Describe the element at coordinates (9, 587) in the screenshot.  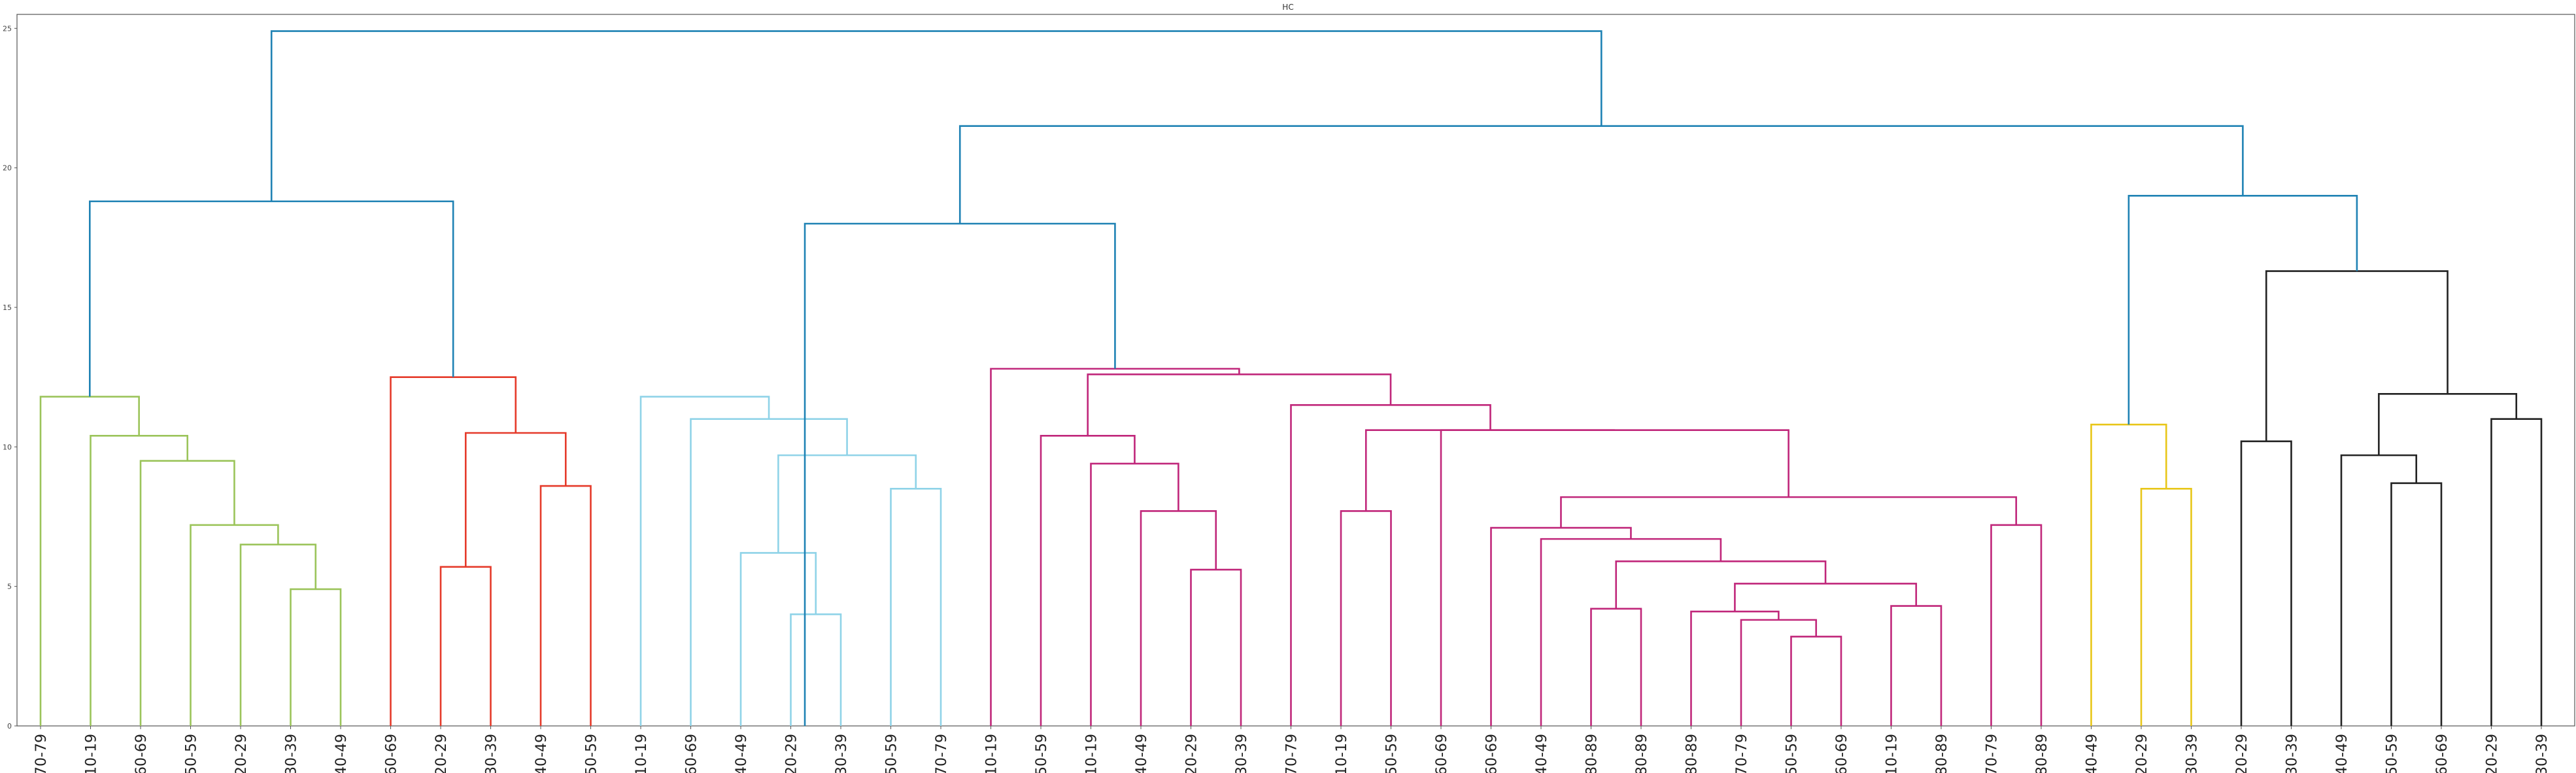
I see `y-tick-label: 5` at that location.